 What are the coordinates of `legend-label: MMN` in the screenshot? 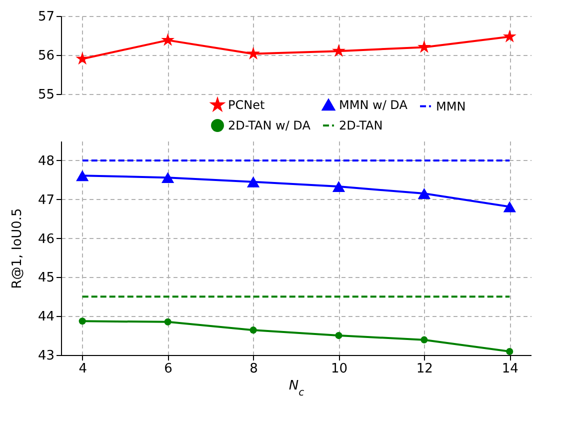 It's located at (451, 106).